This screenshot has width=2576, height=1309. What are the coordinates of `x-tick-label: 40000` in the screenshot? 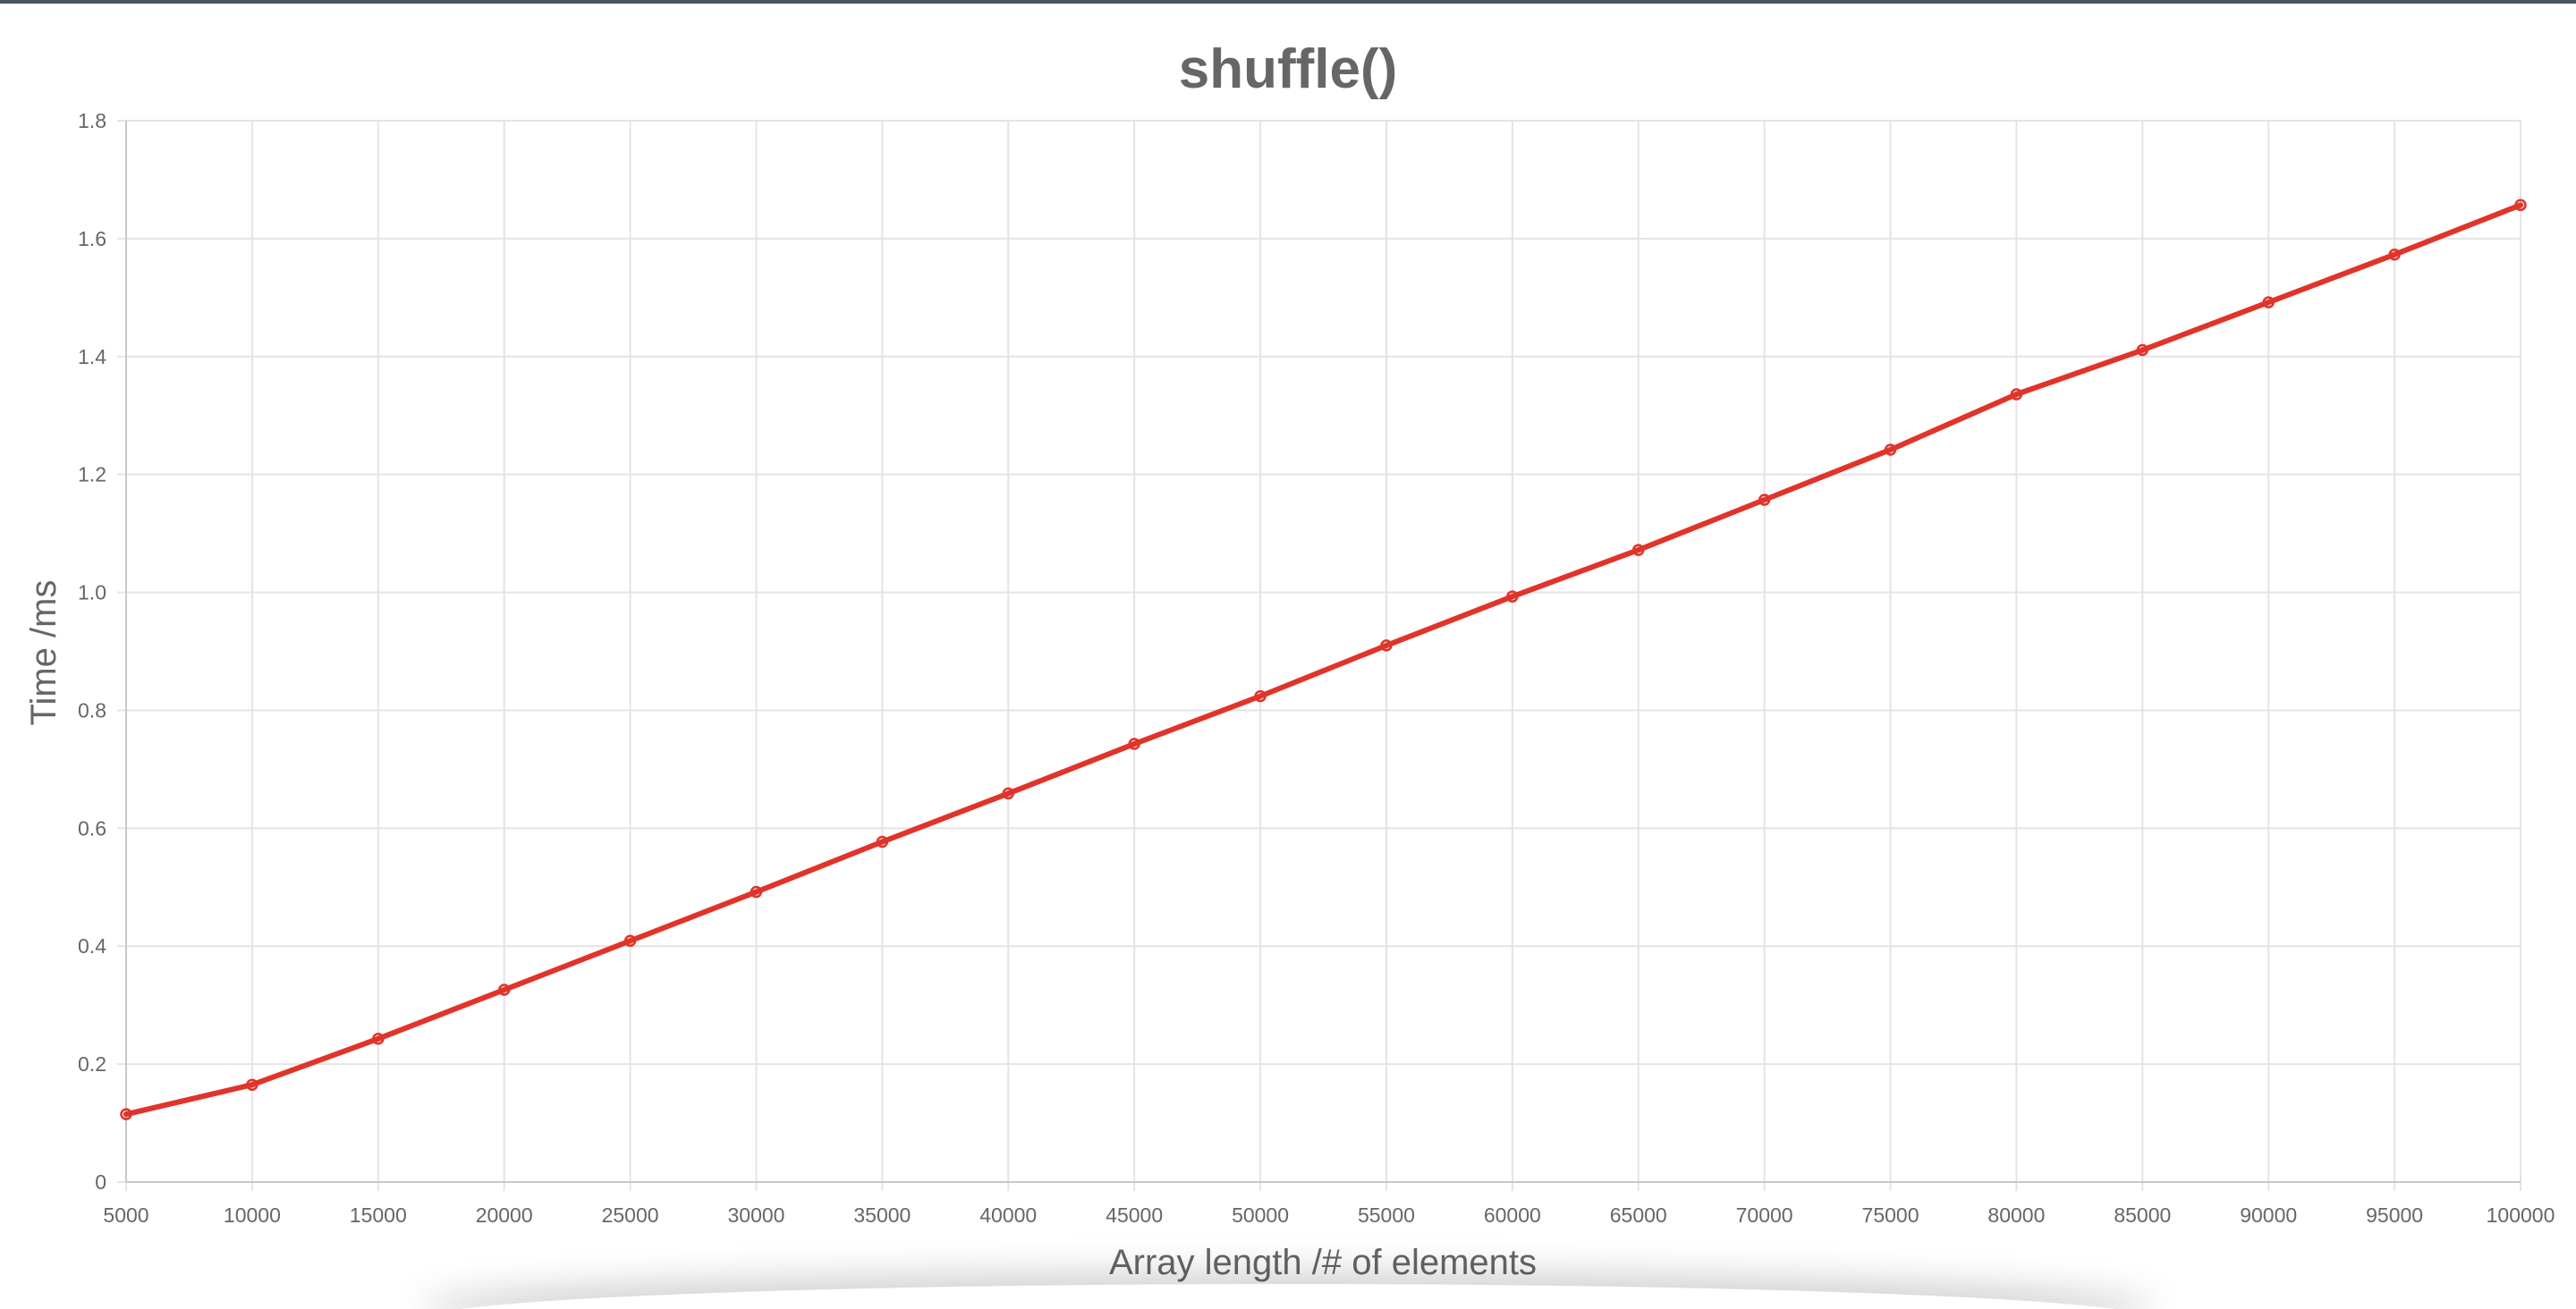 It's located at (1008, 1215).